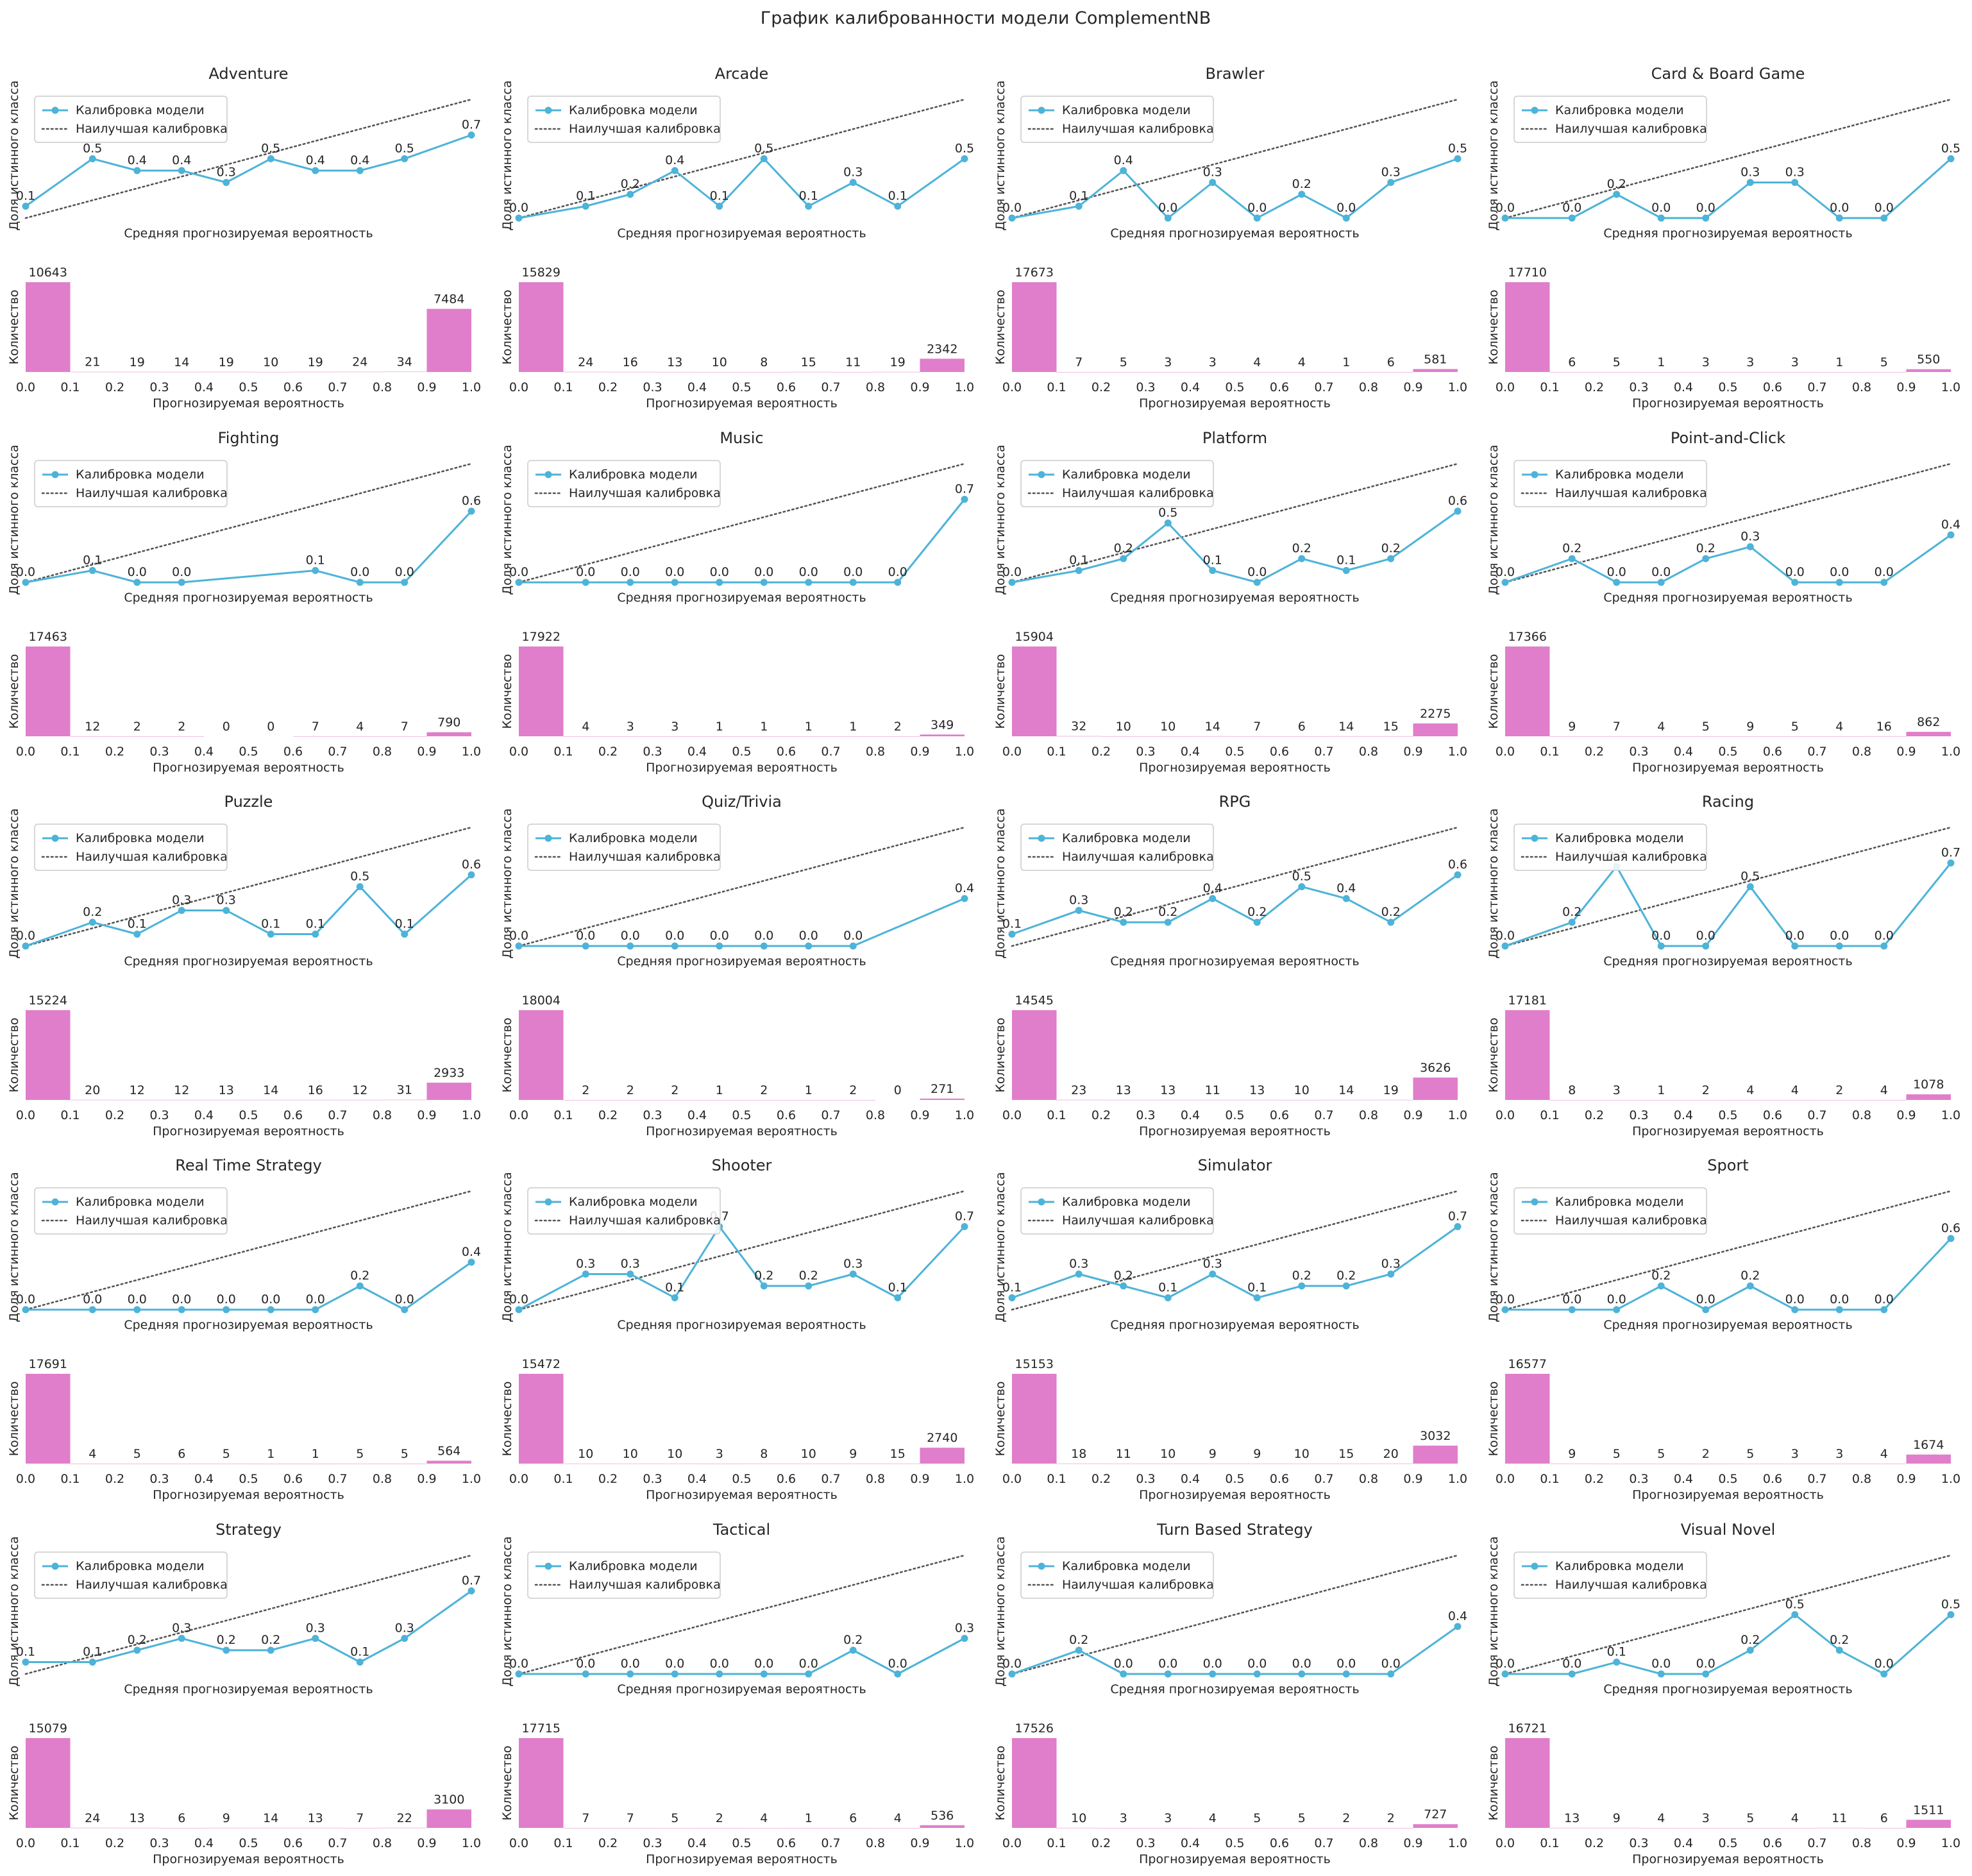 The width and height of the screenshot is (1972, 1876). What do you see at coordinates (248, 1131) in the screenshot?
I see `histogram-x-label: Прогнозируемая вероятность` at bounding box center [248, 1131].